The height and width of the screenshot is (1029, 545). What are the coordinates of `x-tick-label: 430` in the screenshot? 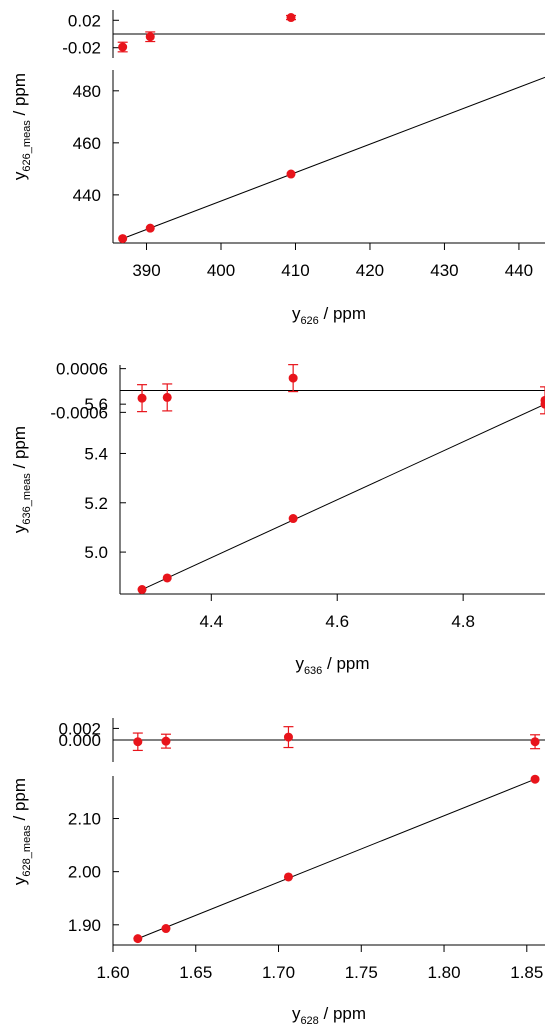 It's located at (444, 270).